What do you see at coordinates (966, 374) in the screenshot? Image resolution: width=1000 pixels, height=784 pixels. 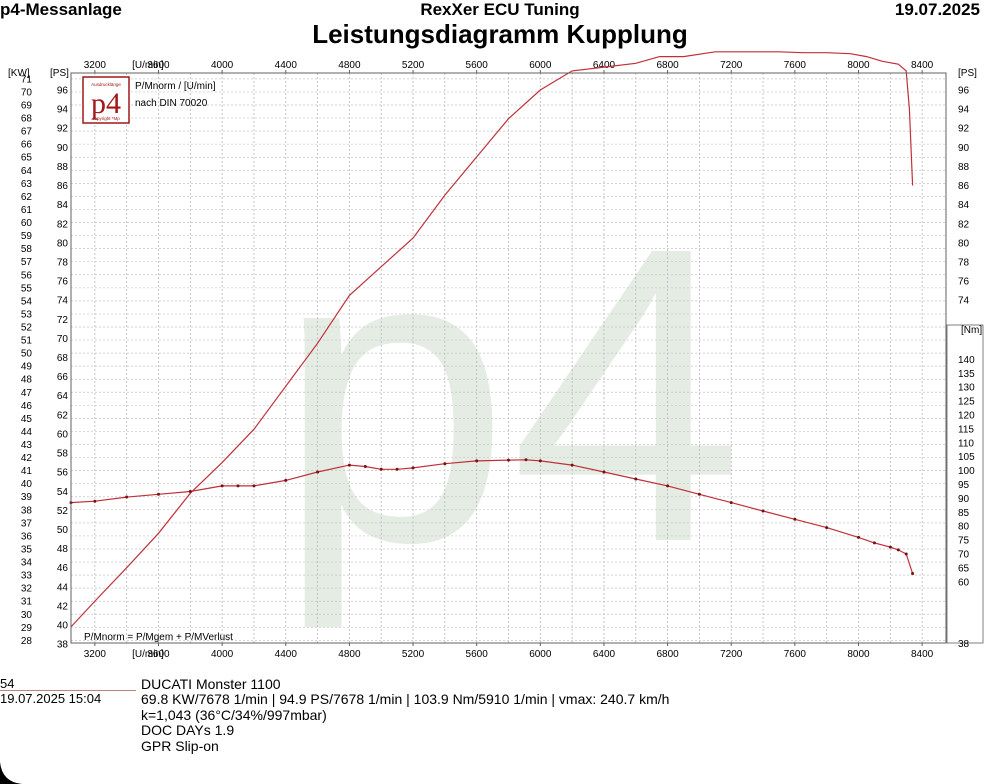 I see `nm-tick-label: 135` at bounding box center [966, 374].